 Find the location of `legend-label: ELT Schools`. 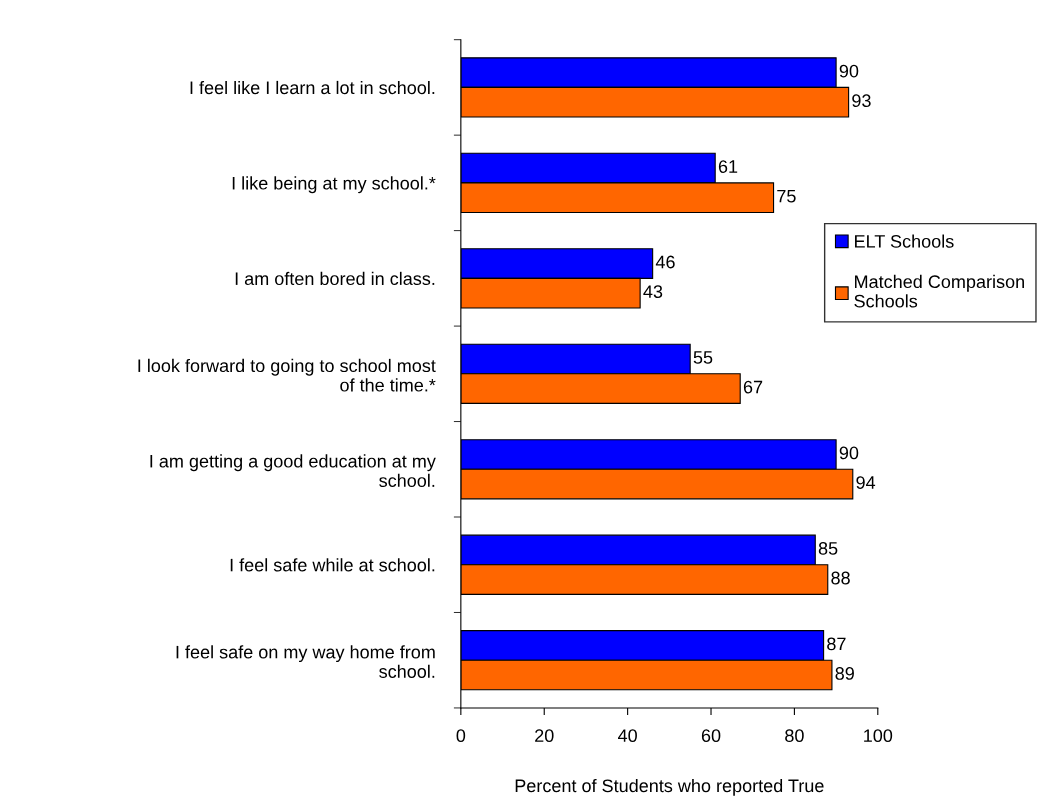

legend-label: ELT Schools is located at coordinates (904, 241).